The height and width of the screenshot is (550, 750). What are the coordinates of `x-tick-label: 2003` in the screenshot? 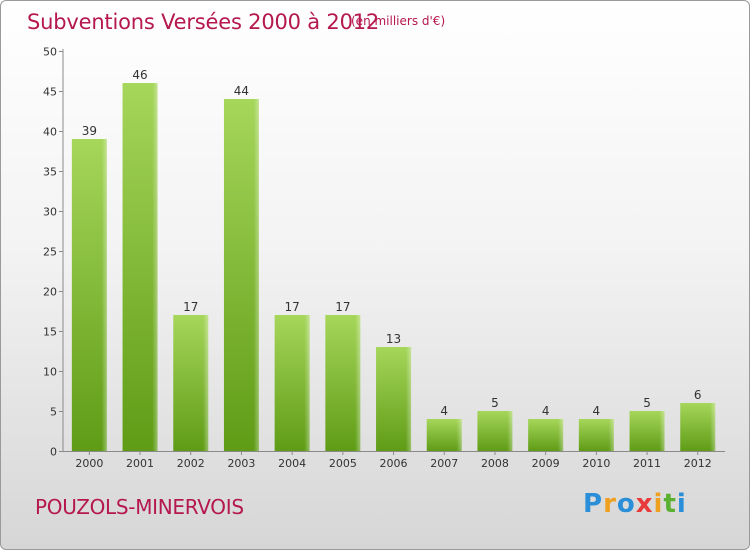 It's located at (241, 463).